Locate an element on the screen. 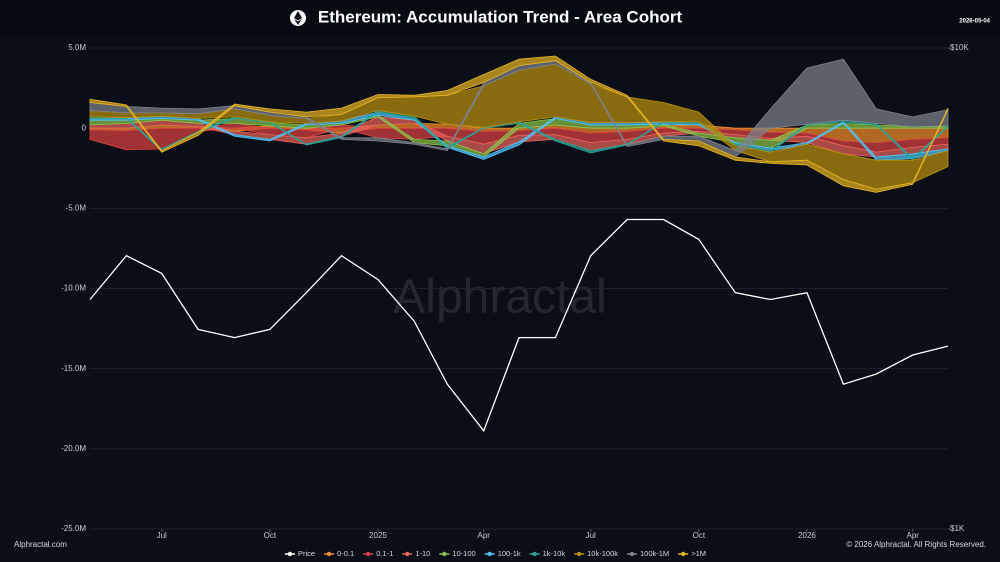 Image resolution: width=1000 pixels, height=562 pixels. legend-label: 10k-100k is located at coordinates (602, 553).